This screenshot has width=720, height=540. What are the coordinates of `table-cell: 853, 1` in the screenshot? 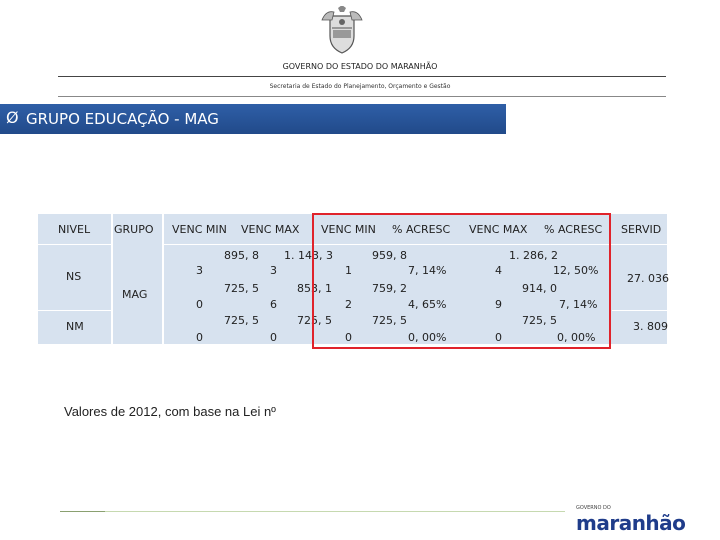 It's located at (314, 288).